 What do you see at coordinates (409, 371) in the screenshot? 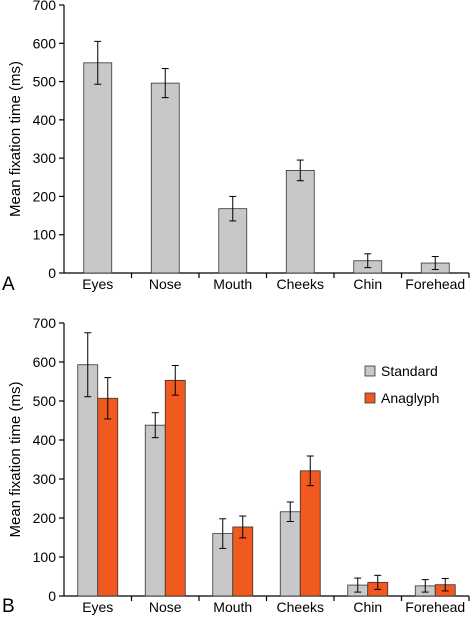
I see `legend-label: Standard` at bounding box center [409, 371].